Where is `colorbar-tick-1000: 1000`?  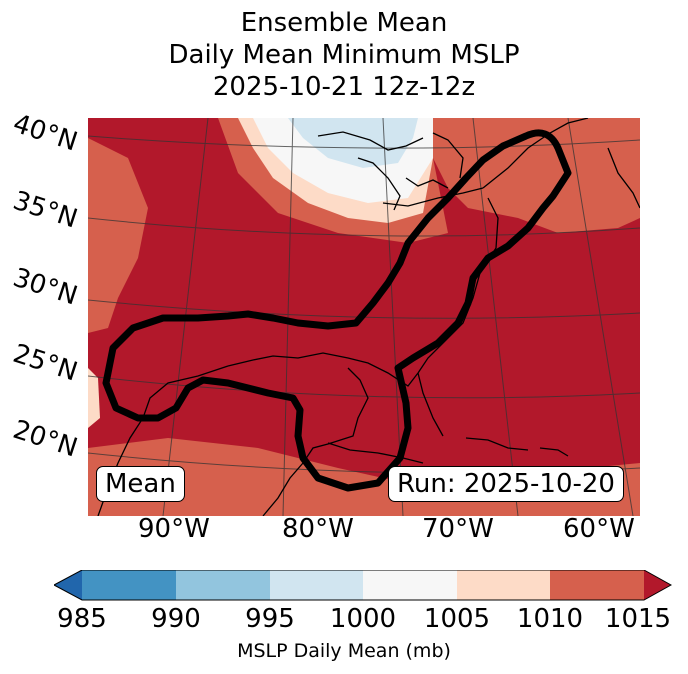 colorbar-tick-1000: 1000 is located at coordinates (363, 619).